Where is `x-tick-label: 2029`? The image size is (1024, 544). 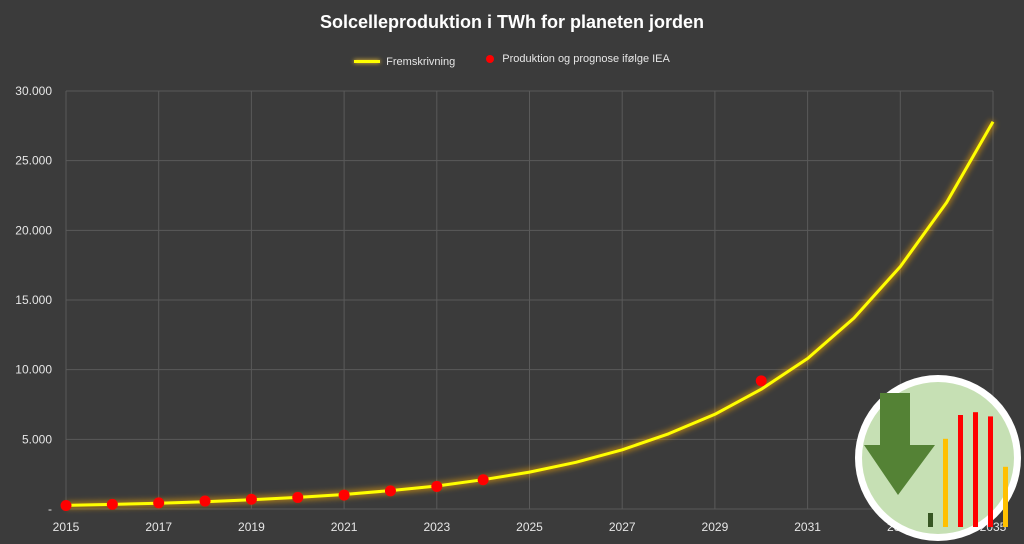 x-tick-label: 2029 is located at coordinates (715, 527).